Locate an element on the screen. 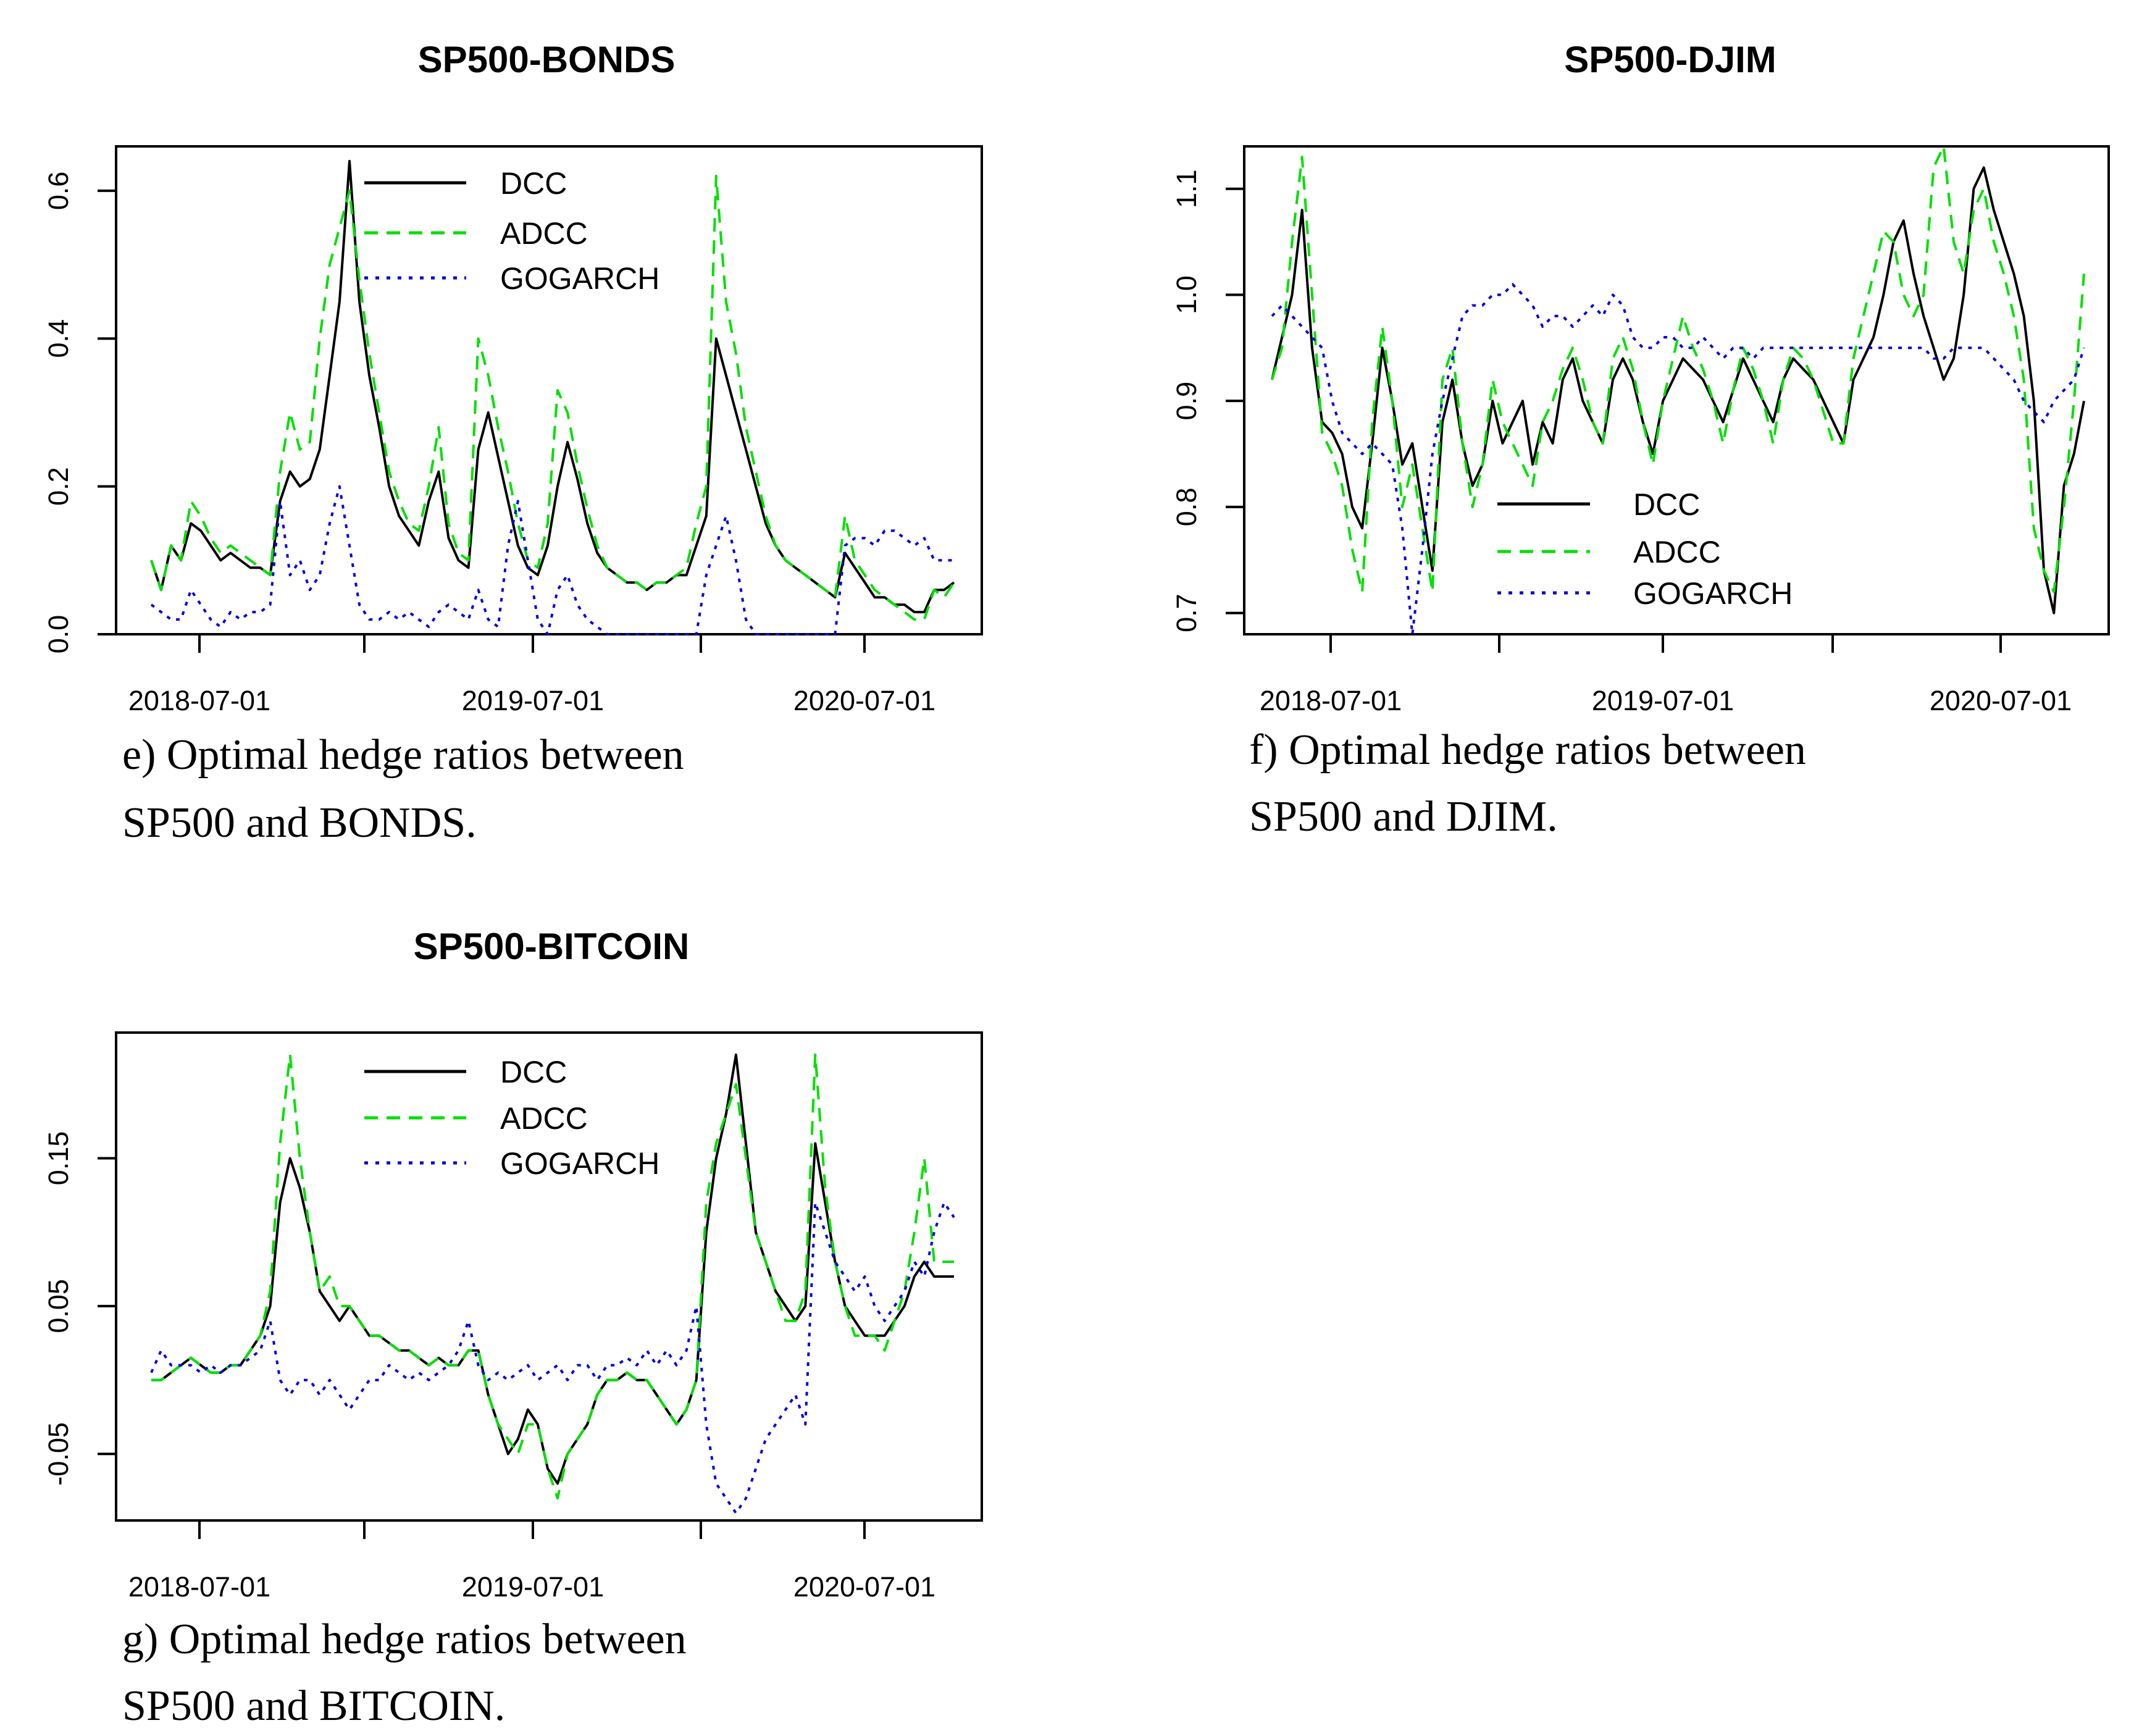 This screenshot has width=2134, height=1736. caption-line-2: SP500 and BITCOIN. is located at coordinates (313, 1706).